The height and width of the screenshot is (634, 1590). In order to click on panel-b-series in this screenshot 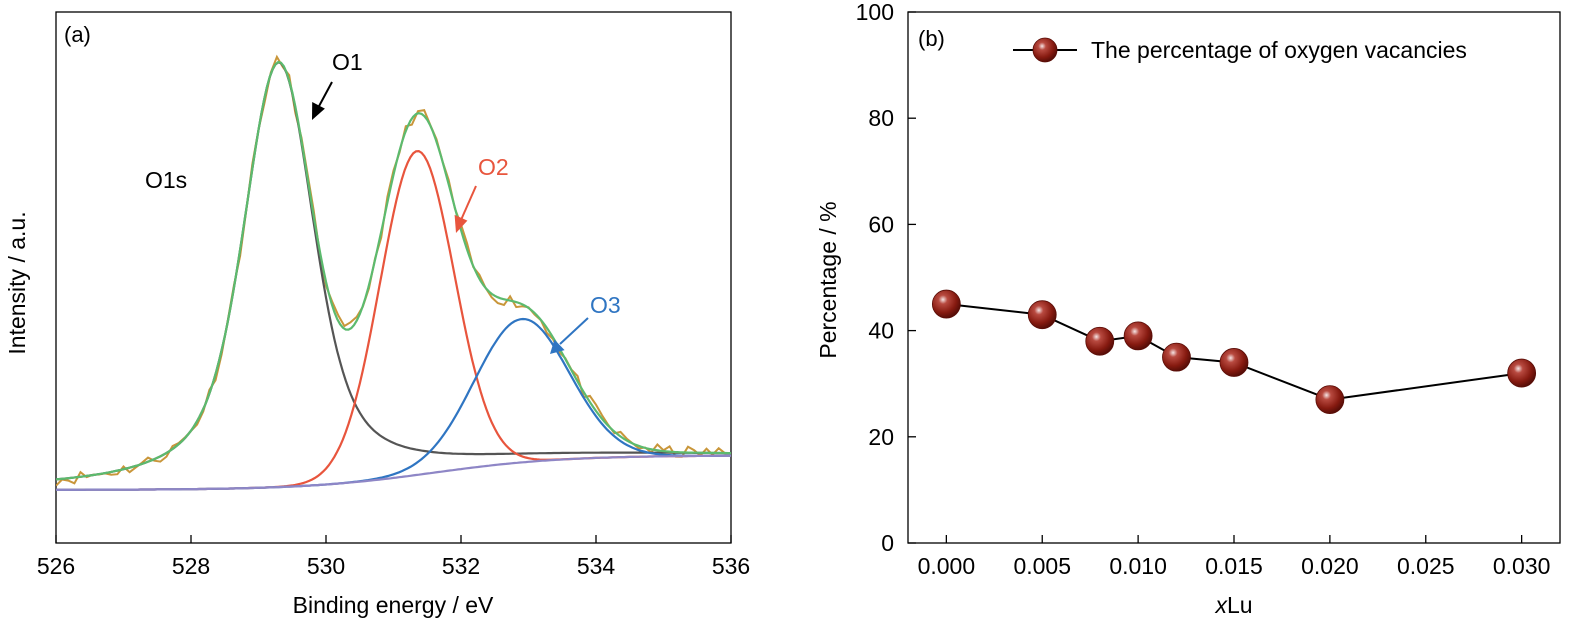, I will do `click(1234, 352)`.